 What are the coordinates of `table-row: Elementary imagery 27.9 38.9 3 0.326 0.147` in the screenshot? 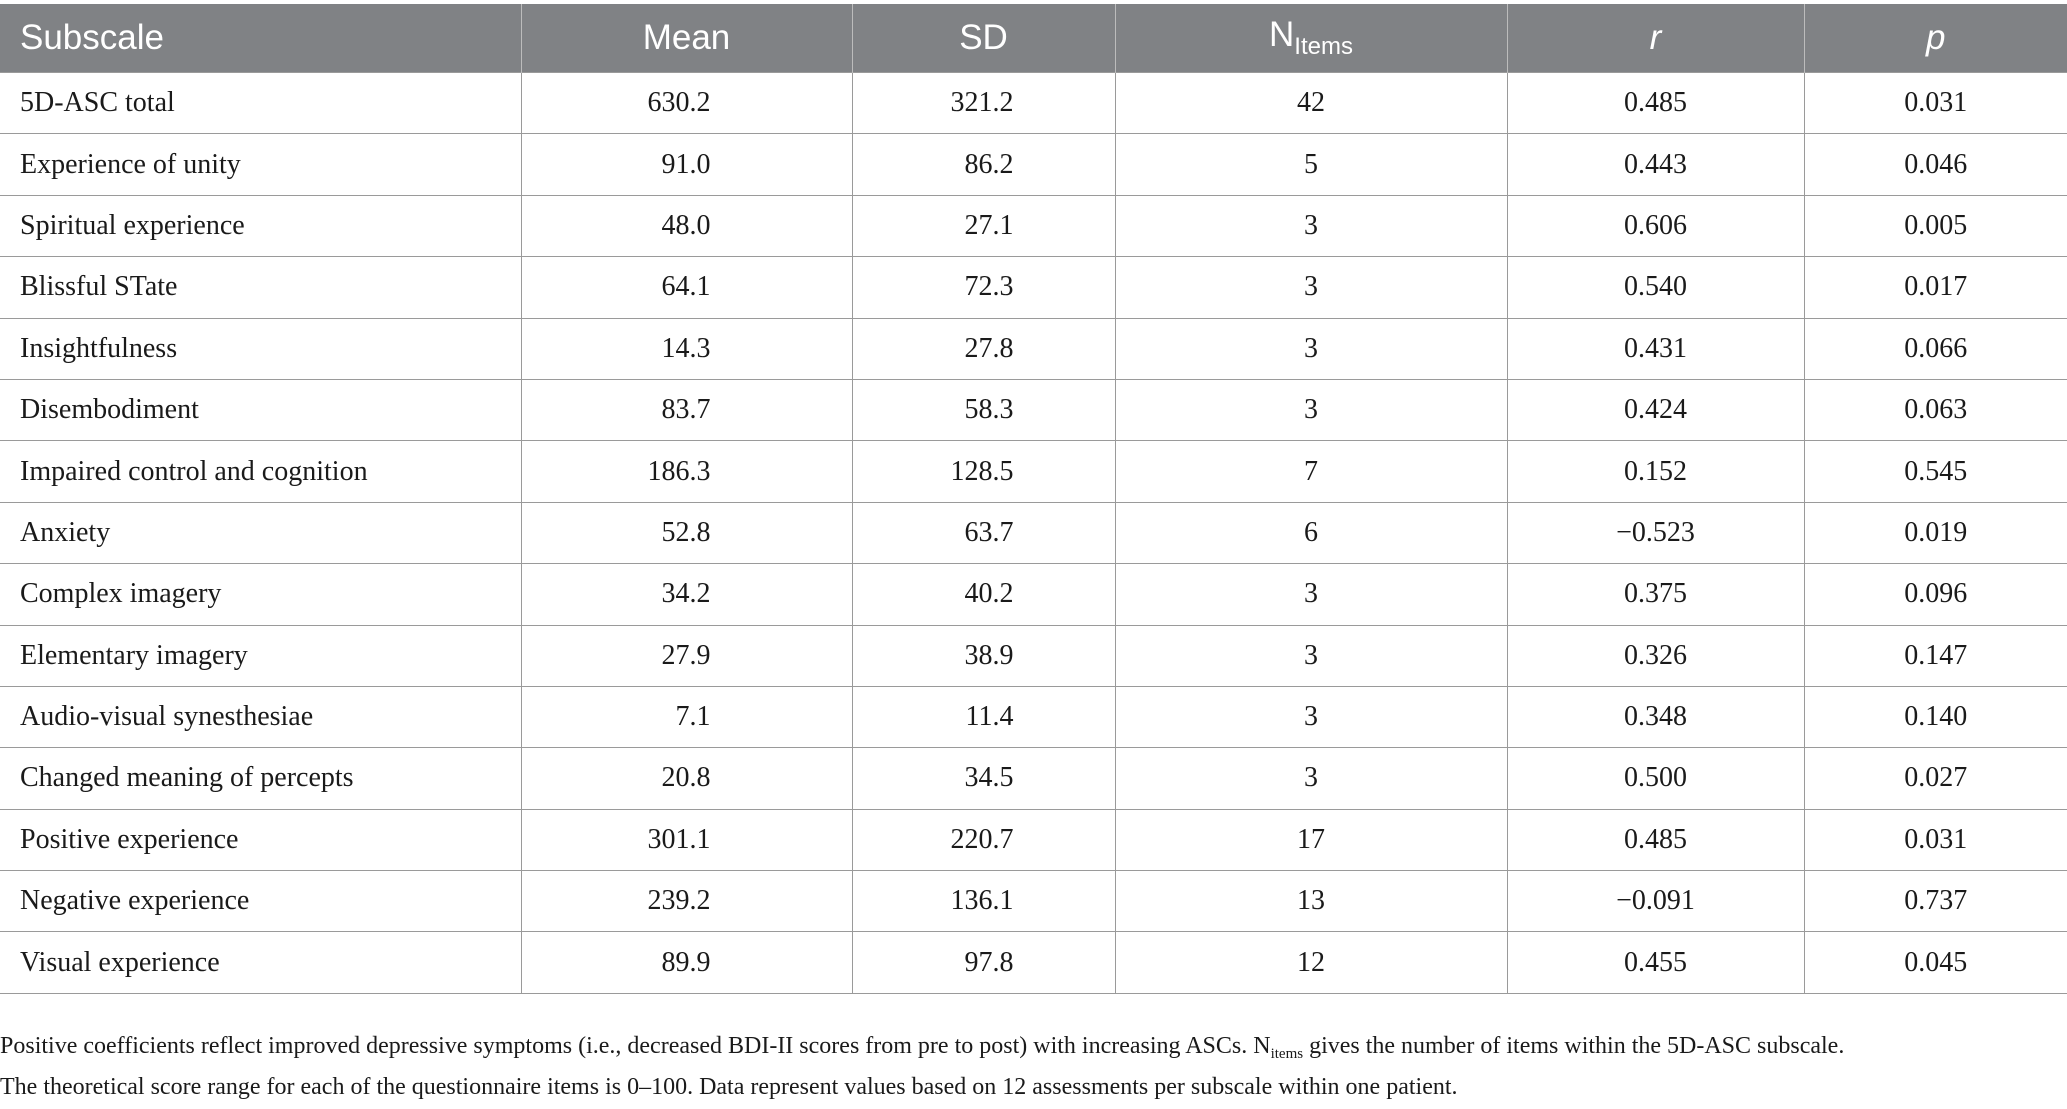 It's located at (1033, 655).